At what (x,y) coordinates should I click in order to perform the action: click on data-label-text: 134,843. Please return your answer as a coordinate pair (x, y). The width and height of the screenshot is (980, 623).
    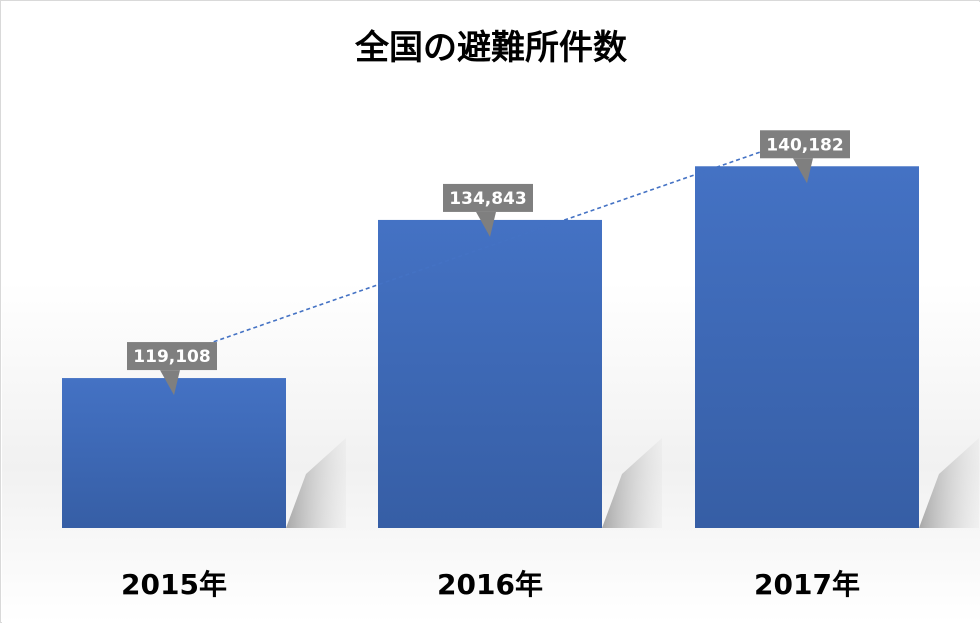
    Looking at the image, I should click on (487, 199).